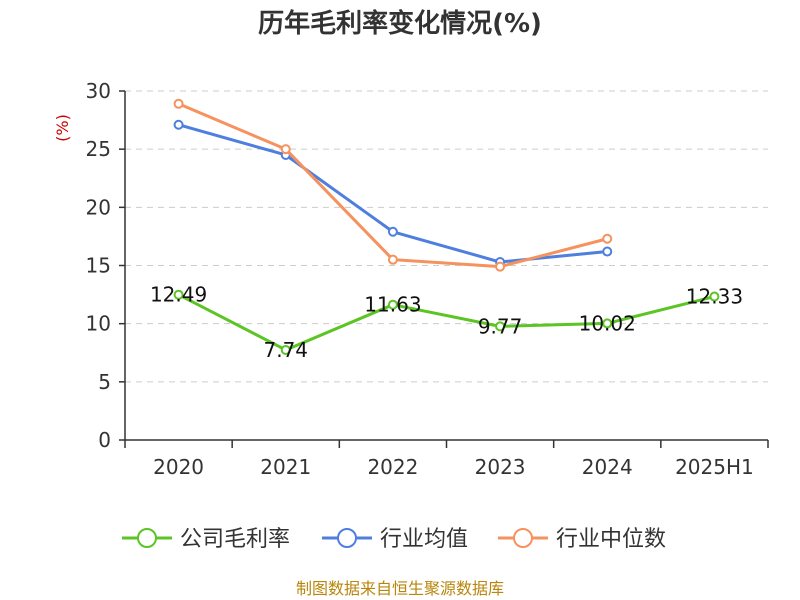 This screenshot has height=600, width=800. I want to click on data-label: 12.49, so click(178, 295).